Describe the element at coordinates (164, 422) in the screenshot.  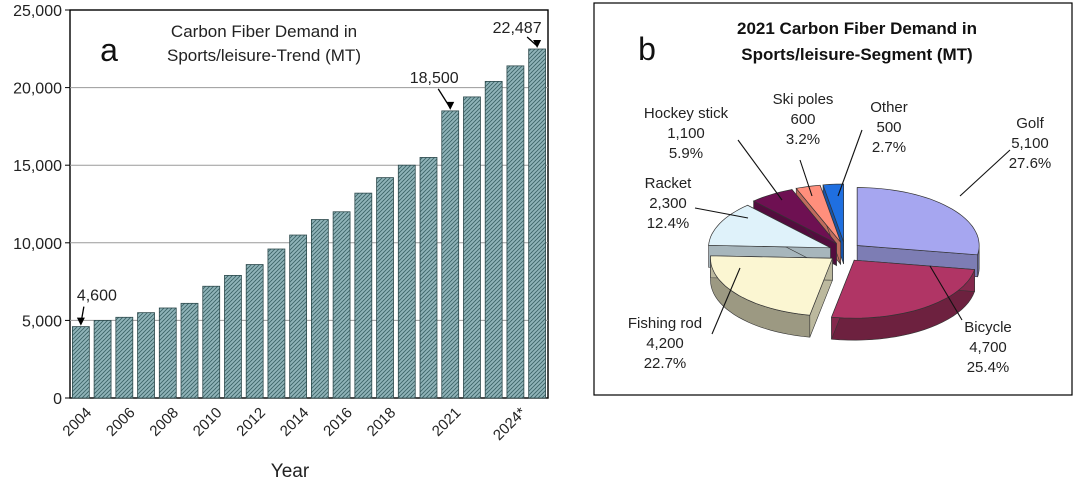
I see `x-tick-label: 2008` at that location.